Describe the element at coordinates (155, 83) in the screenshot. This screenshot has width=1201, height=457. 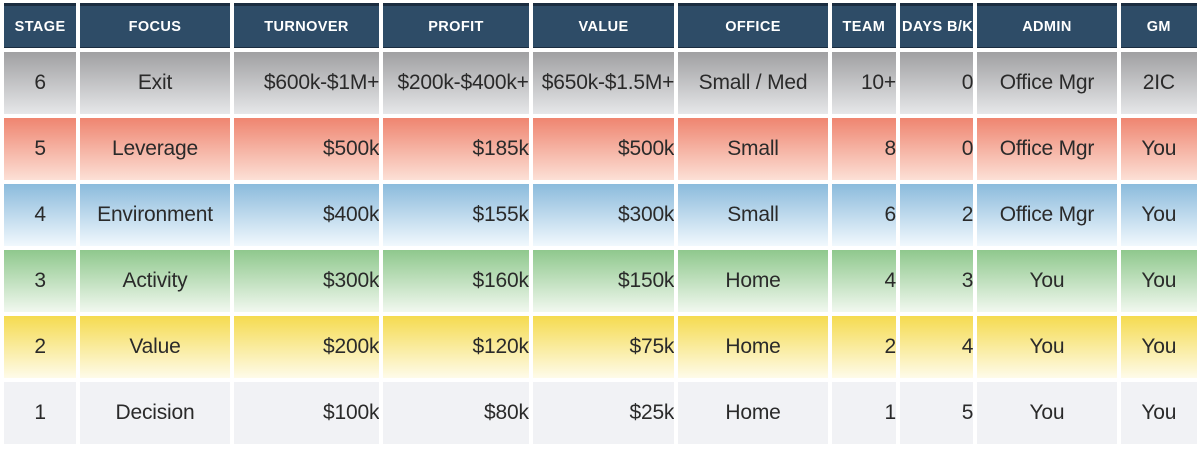
I see `cell-focus: Exit` at that location.